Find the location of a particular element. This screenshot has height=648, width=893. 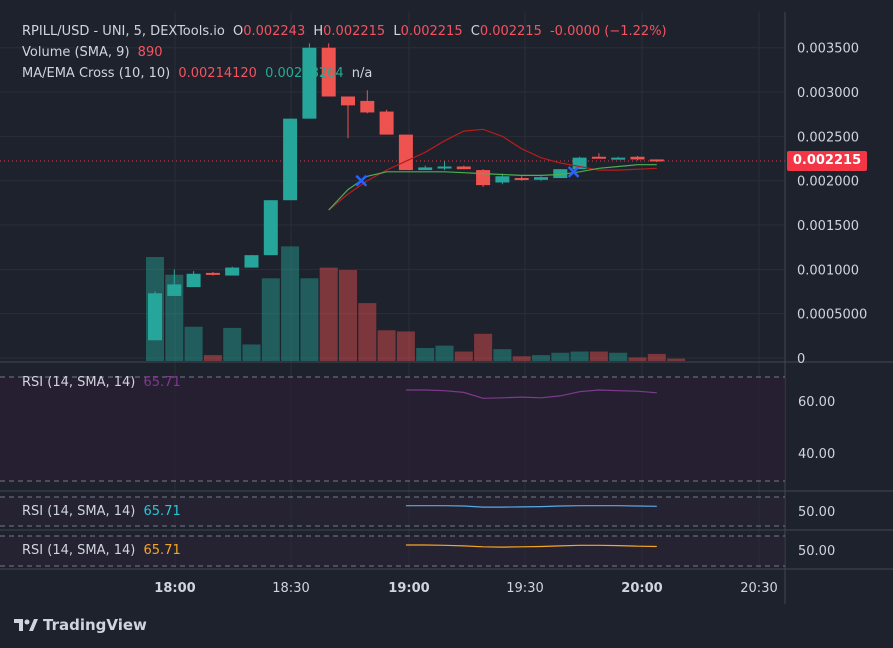

x-tick-label: 19:00 is located at coordinates (408, 588).